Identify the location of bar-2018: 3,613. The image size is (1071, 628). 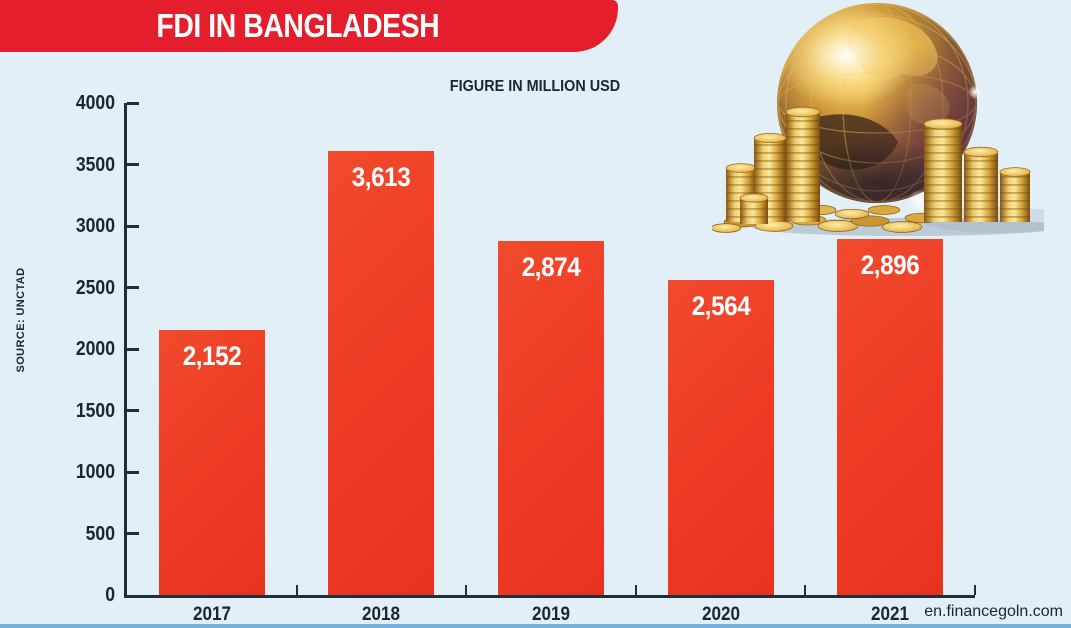
(381, 372).